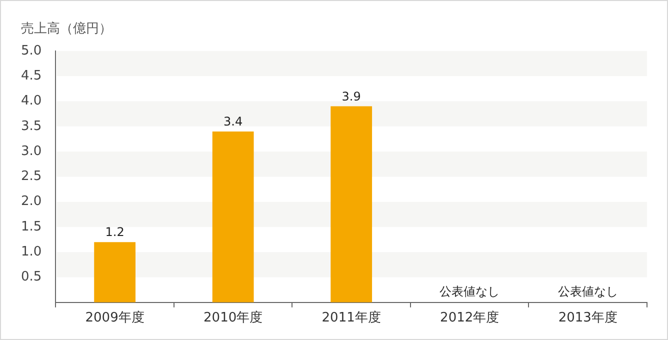 This screenshot has width=668, height=340. What do you see at coordinates (114, 232) in the screenshot?
I see `data-label: 1.2` at bounding box center [114, 232].